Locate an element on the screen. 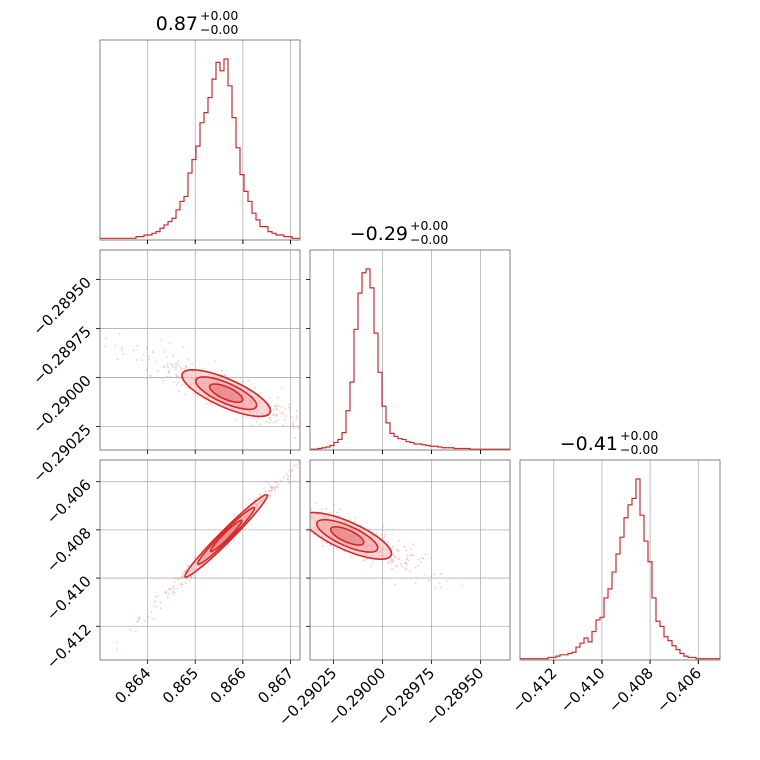 This screenshot has height=760, width=760. panel-title: 0.87 +0.00−0.00 is located at coordinates (197, 22).